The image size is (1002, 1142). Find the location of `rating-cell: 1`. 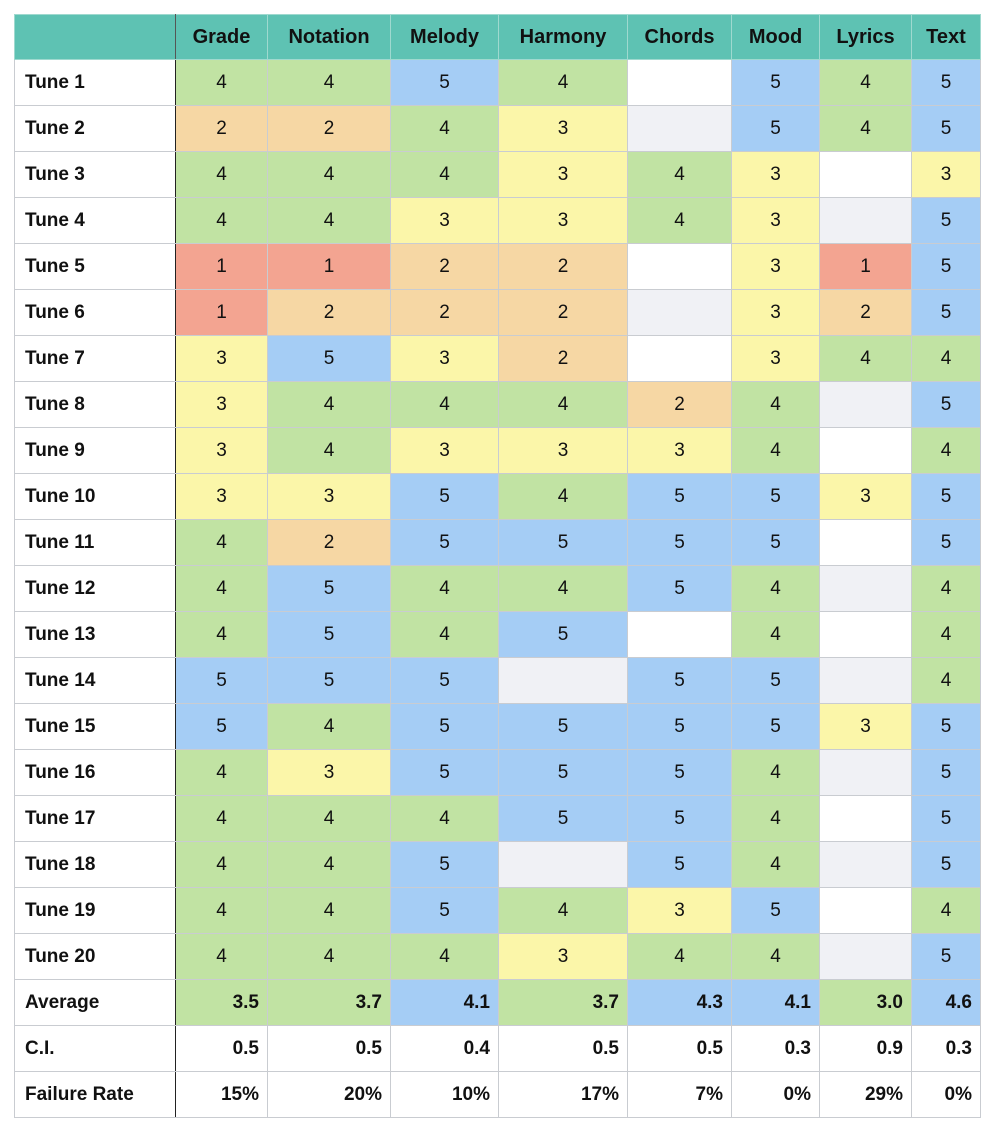

rating-cell: 1 is located at coordinates (221, 266).